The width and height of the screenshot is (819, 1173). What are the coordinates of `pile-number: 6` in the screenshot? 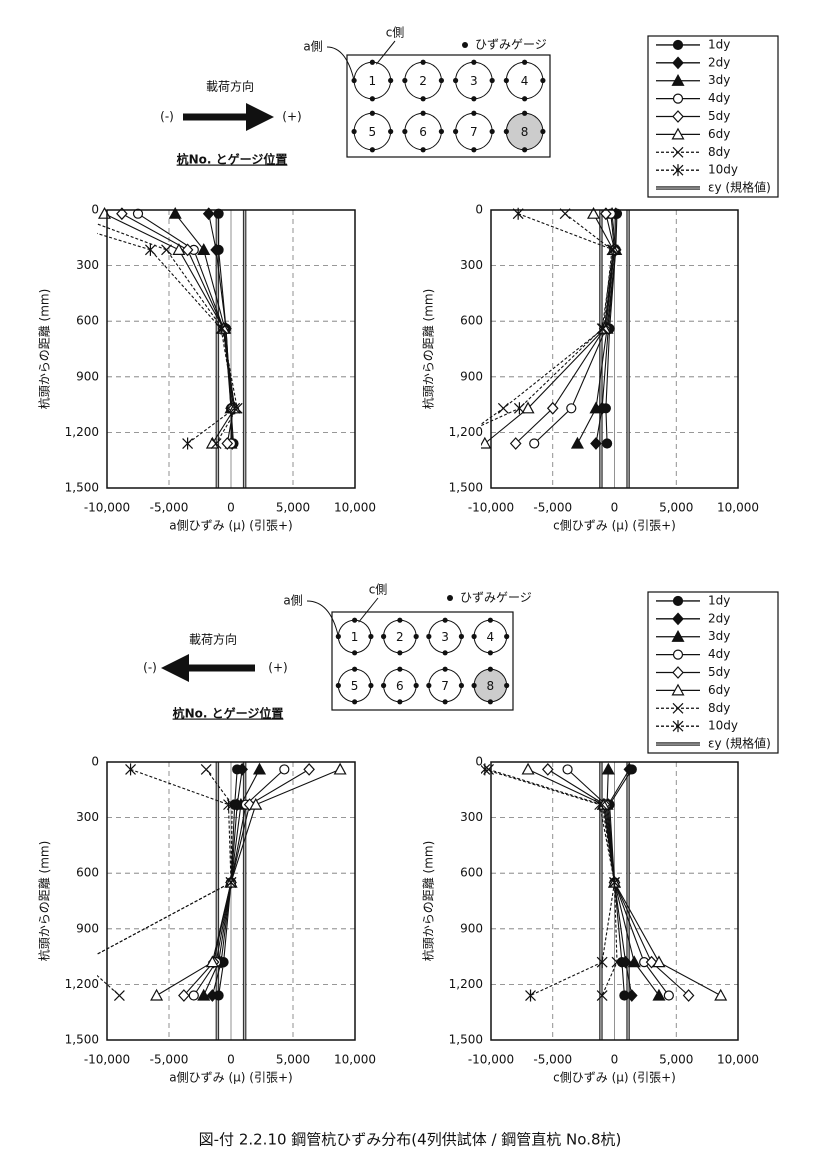 It's located at (423, 132).